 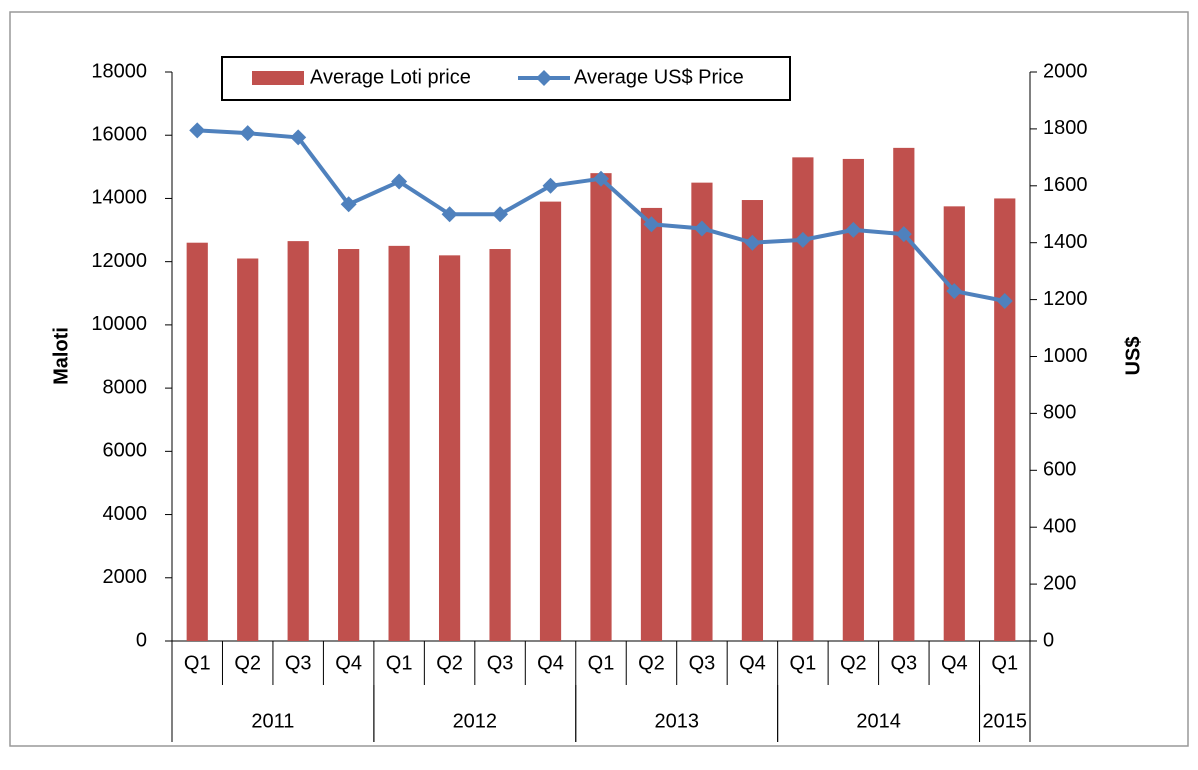 I want to click on y-tick-label: 4000, so click(x=125, y=514).